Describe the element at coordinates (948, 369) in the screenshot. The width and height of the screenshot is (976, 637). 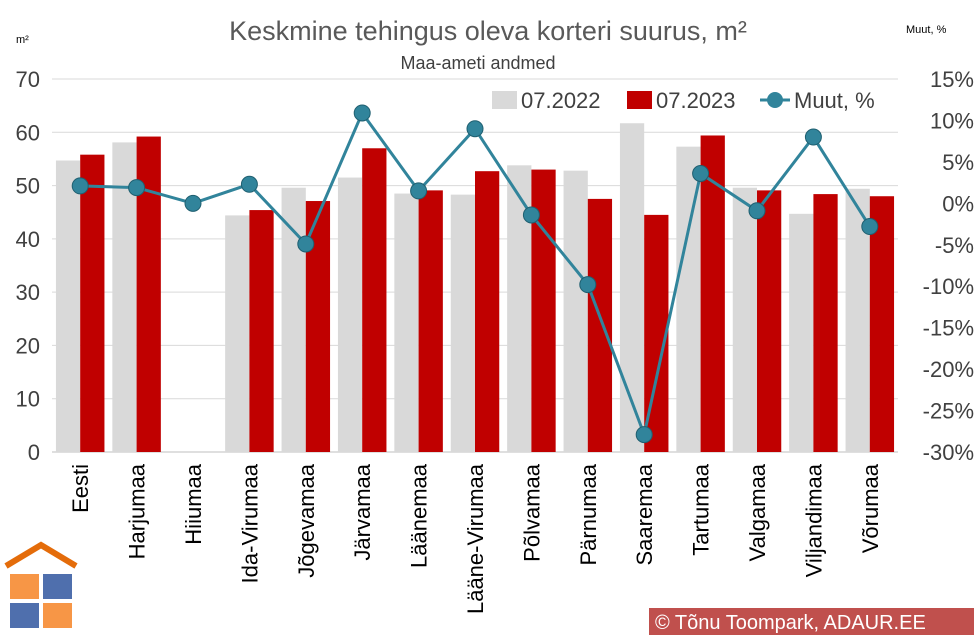
I see `y-right-tick-label: -20%` at that location.